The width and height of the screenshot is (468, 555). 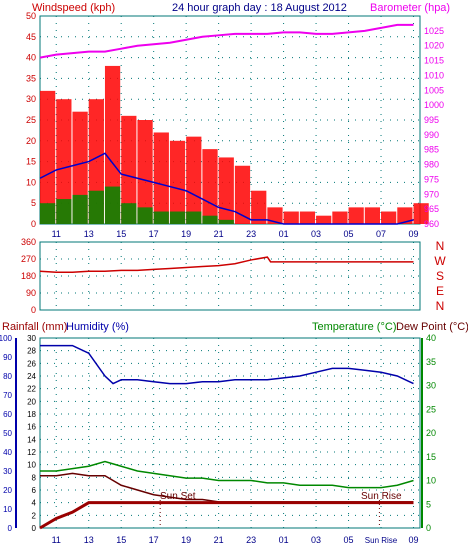 I want to click on barometer-tick-label: 1020, so click(x=434, y=46).